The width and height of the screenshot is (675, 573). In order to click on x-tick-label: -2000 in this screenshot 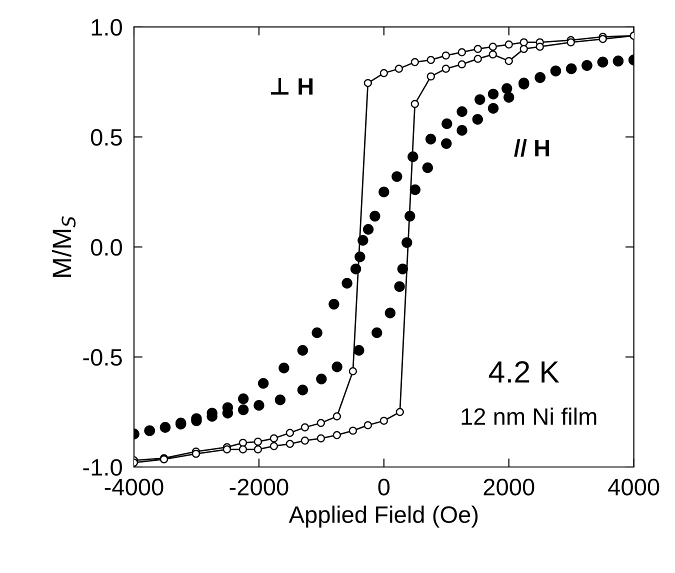, I will do `click(259, 487)`.